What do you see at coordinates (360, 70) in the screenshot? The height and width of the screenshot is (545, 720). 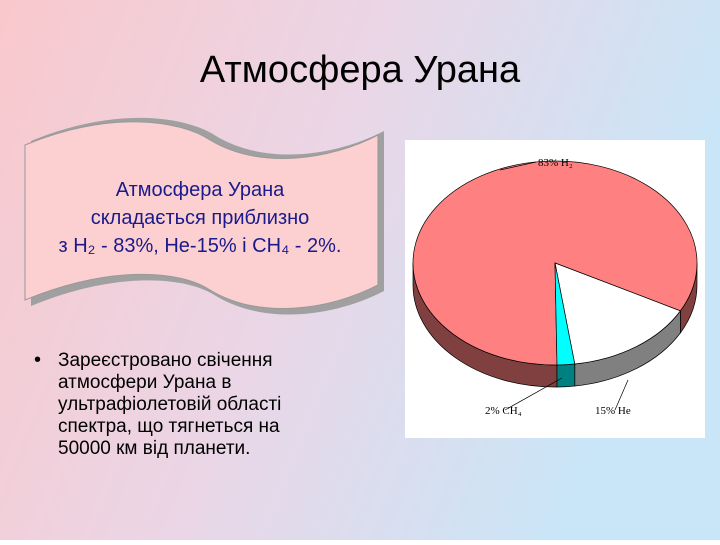 I see `slide-title: Атмосфера Урана` at bounding box center [360, 70].